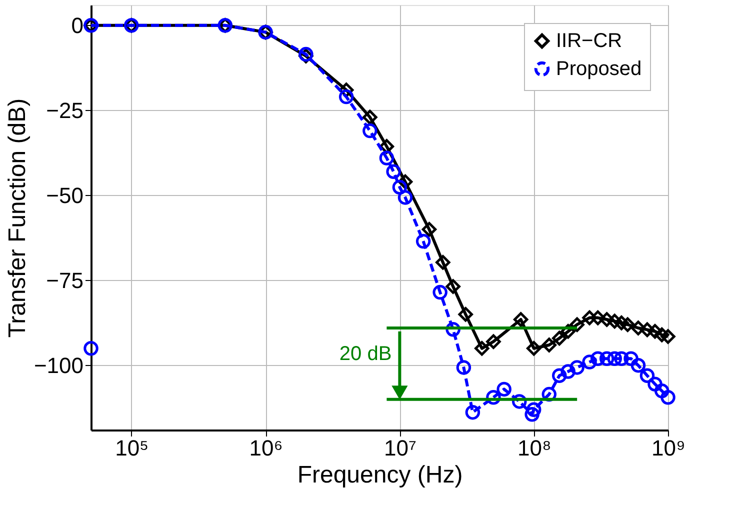 The width and height of the screenshot is (733, 531). I want to click on y-tick-label: −100, so click(59, 365).